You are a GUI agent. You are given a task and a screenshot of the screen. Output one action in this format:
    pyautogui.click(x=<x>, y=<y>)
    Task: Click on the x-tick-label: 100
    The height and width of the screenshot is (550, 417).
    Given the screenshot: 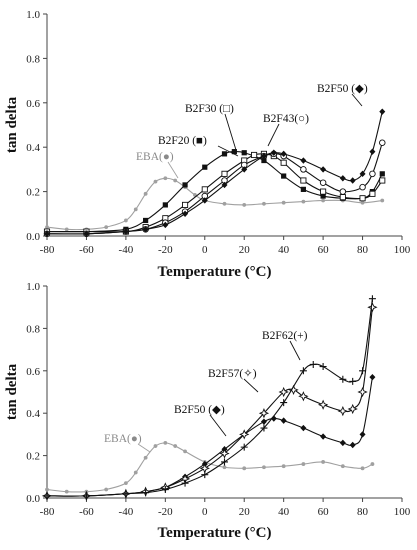 What is the action you would take?
    pyautogui.click(x=402, y=250)
    